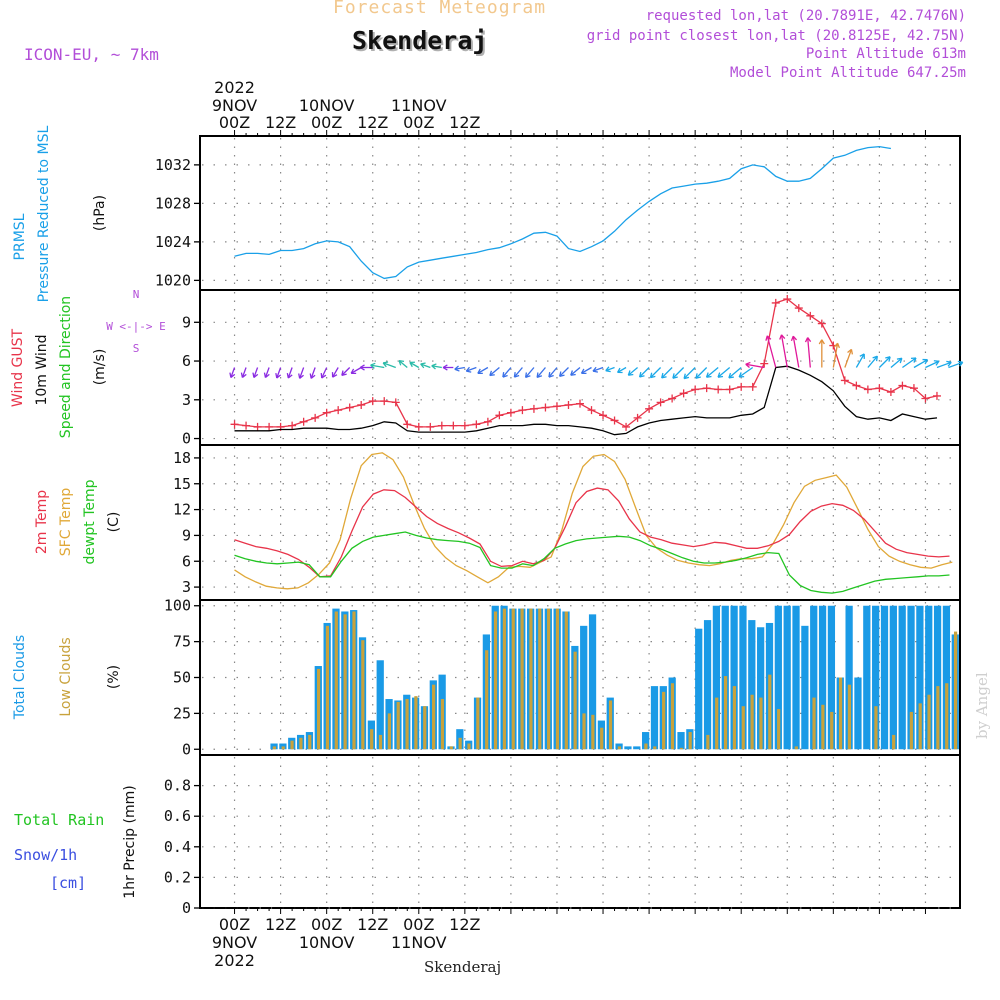 Image resolution: width=1000 pixels, height=1000 pixels. Describe the element at coordinates (136, 326) in the screenshot. I see `compass-we: W <-|-> E` at that location.